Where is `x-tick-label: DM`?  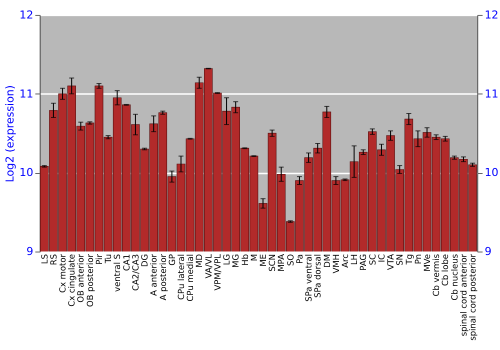
x-tick-label: DM is located at coordinates (327, 261).